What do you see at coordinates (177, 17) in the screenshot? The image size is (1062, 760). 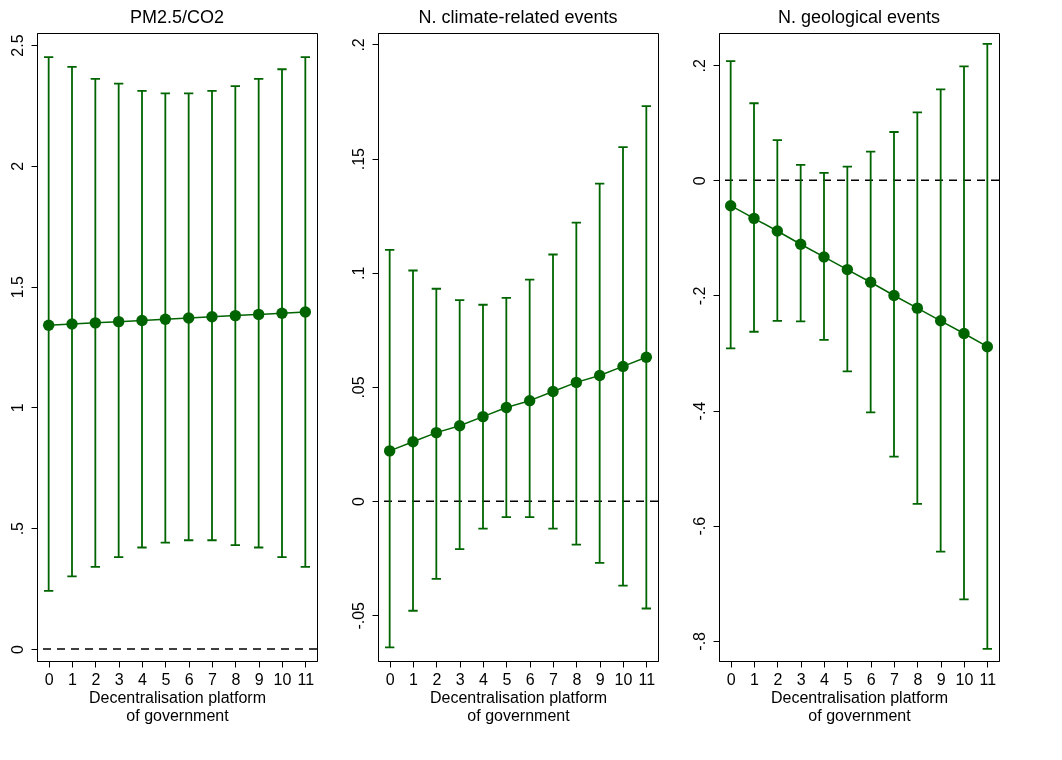 I see `chart-title: PM2.5/CO2` at bounding box center [177, 17].